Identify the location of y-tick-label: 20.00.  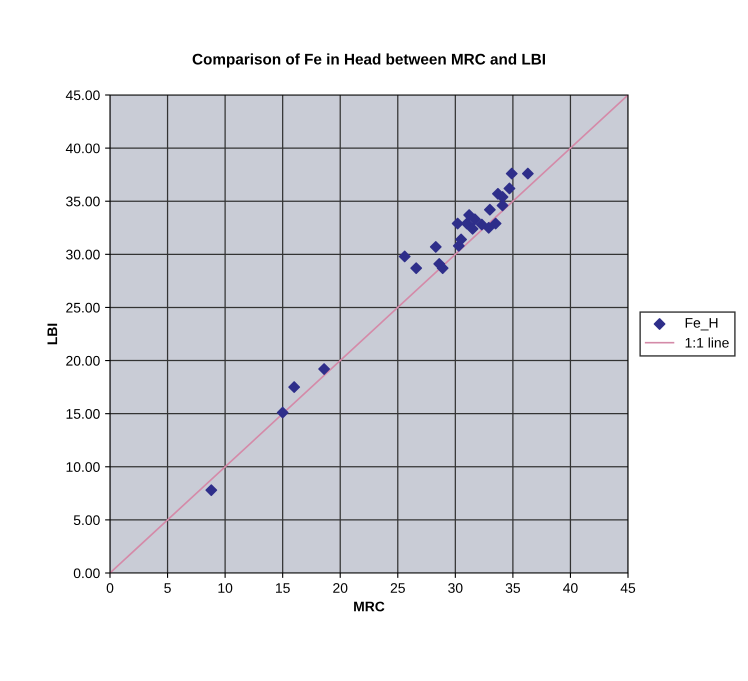
(83, 361).